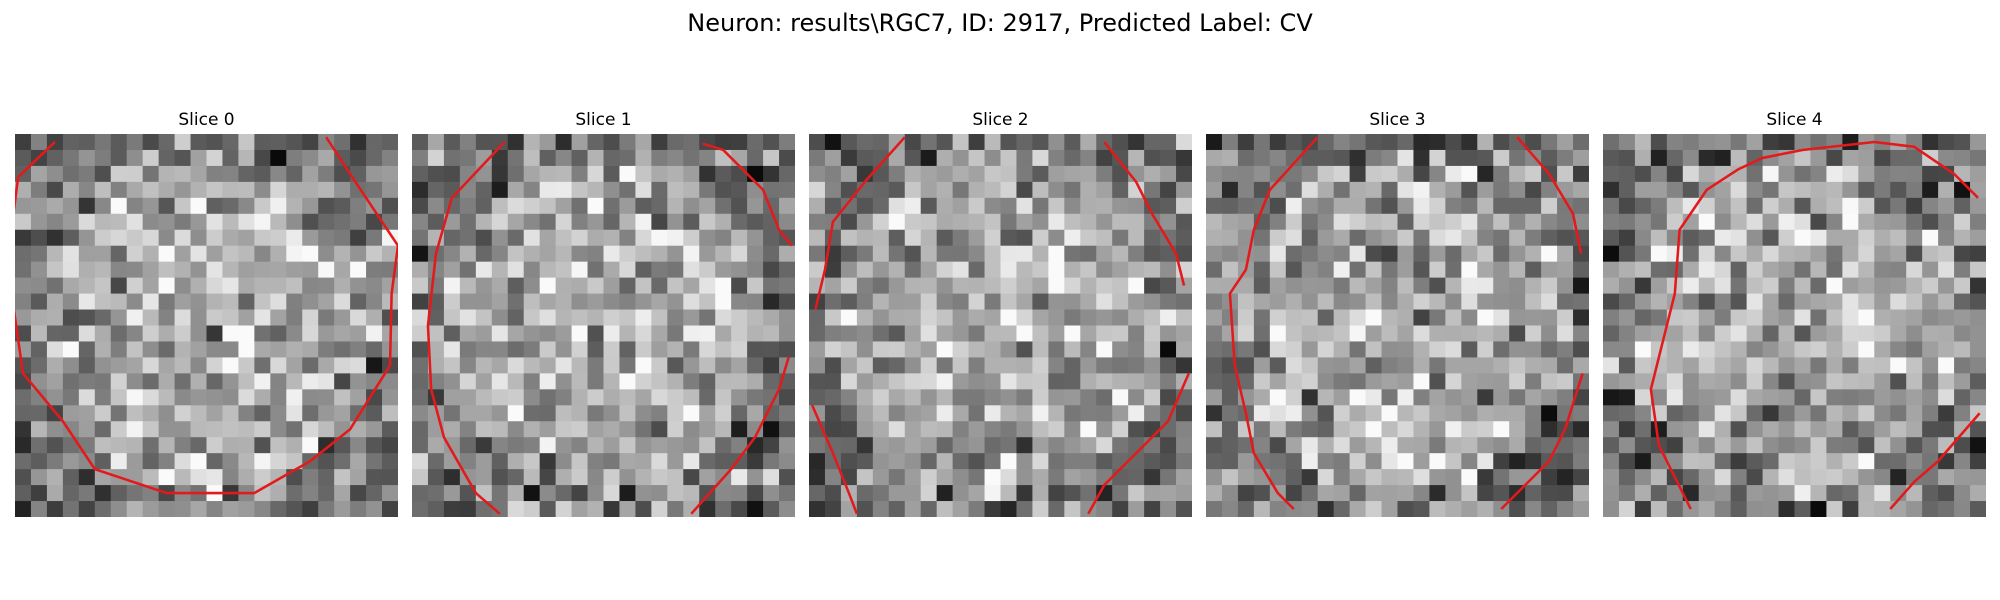 The width and height of the screenshot is (2000, 600). I want to click on slice-panel-1: Slice 1, so click(603, 315).